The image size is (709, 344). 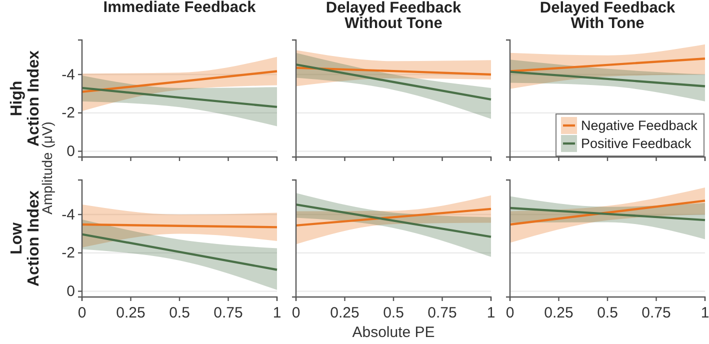 I want to click on chart-title: Immediate Feedback, so click(x=179, y=8).